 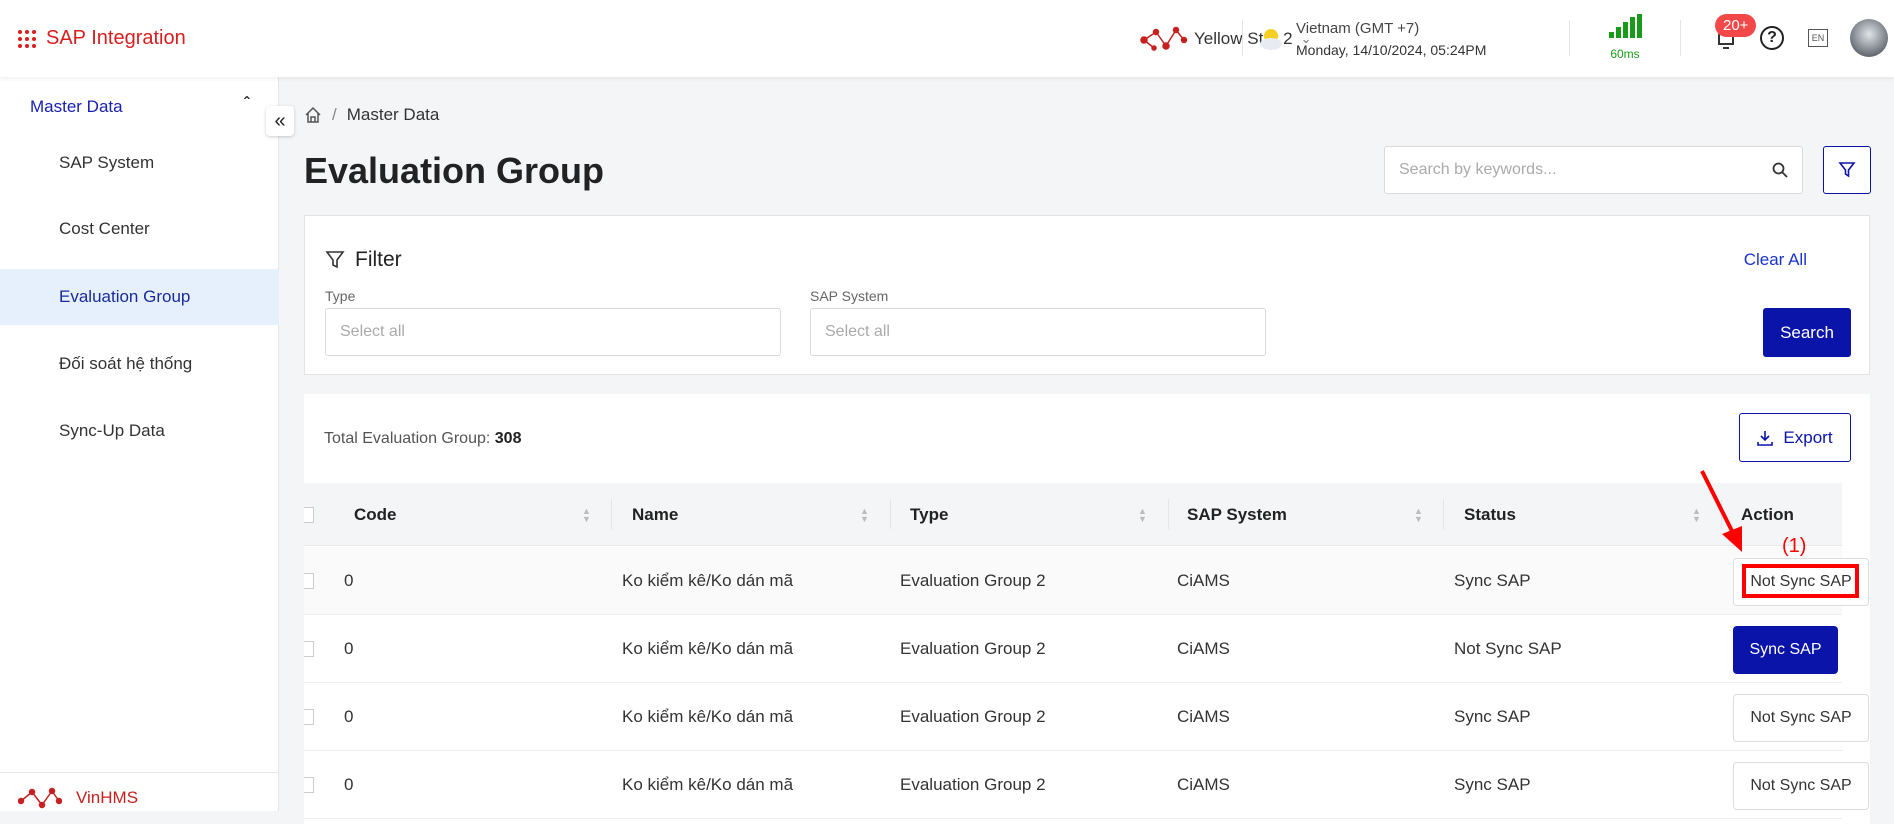 What do you see at coordinates (107, 162) in the screenshot?
I see `sidebar-item-sap-system: SAP System` at bounding box center [107, 162].